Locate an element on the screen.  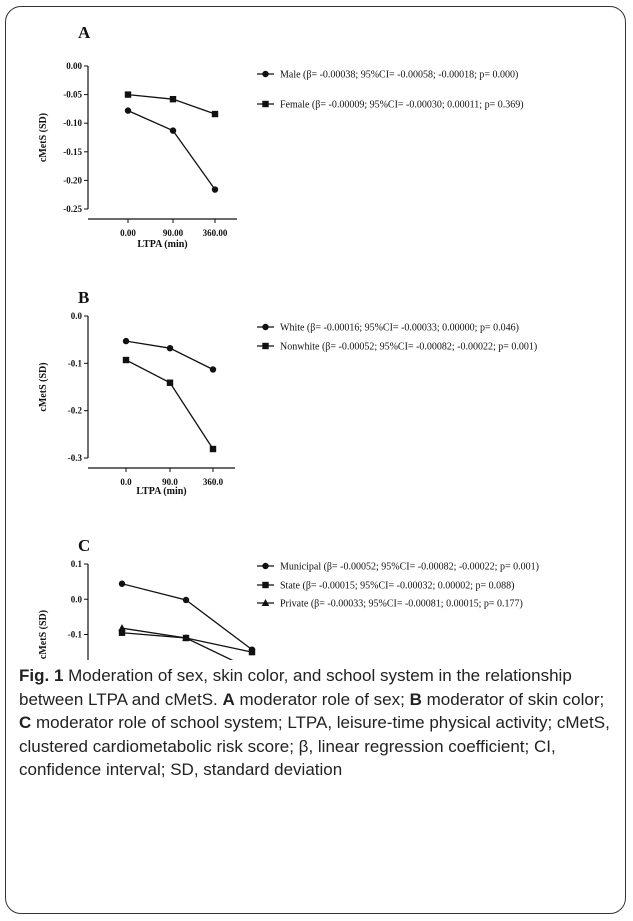
panel-label-C: C is located at coordinates (84, 545).